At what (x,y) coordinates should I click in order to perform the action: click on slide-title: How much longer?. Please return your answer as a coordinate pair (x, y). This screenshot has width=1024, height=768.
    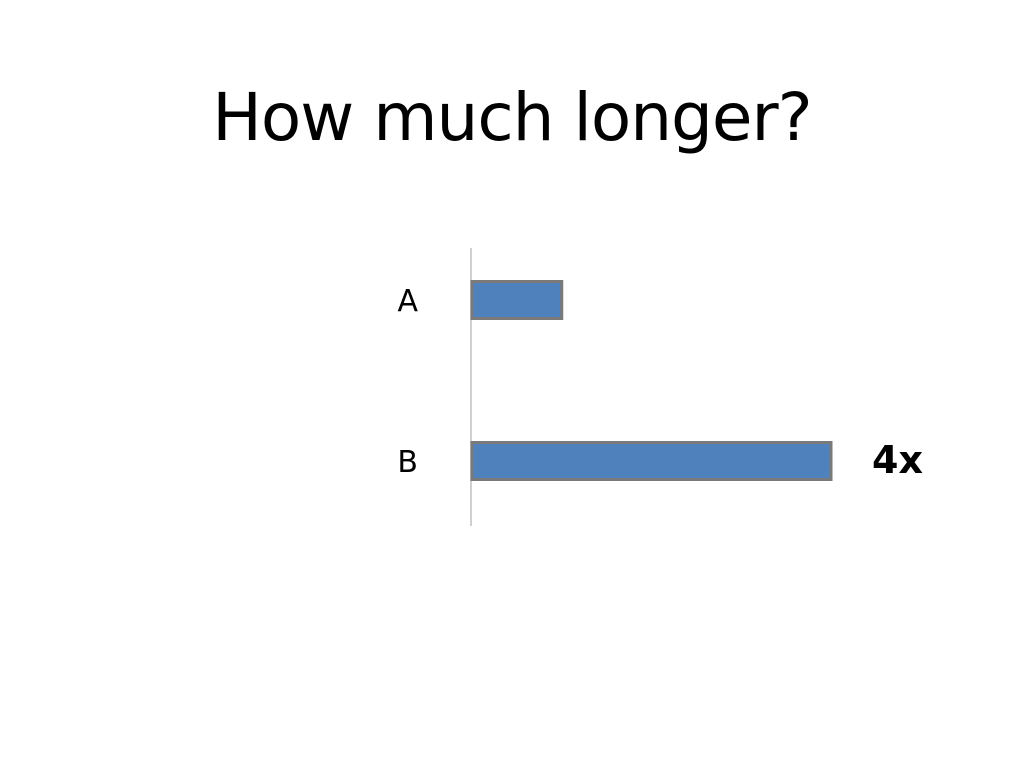
    Looking at the image, I should click on (512, 117).